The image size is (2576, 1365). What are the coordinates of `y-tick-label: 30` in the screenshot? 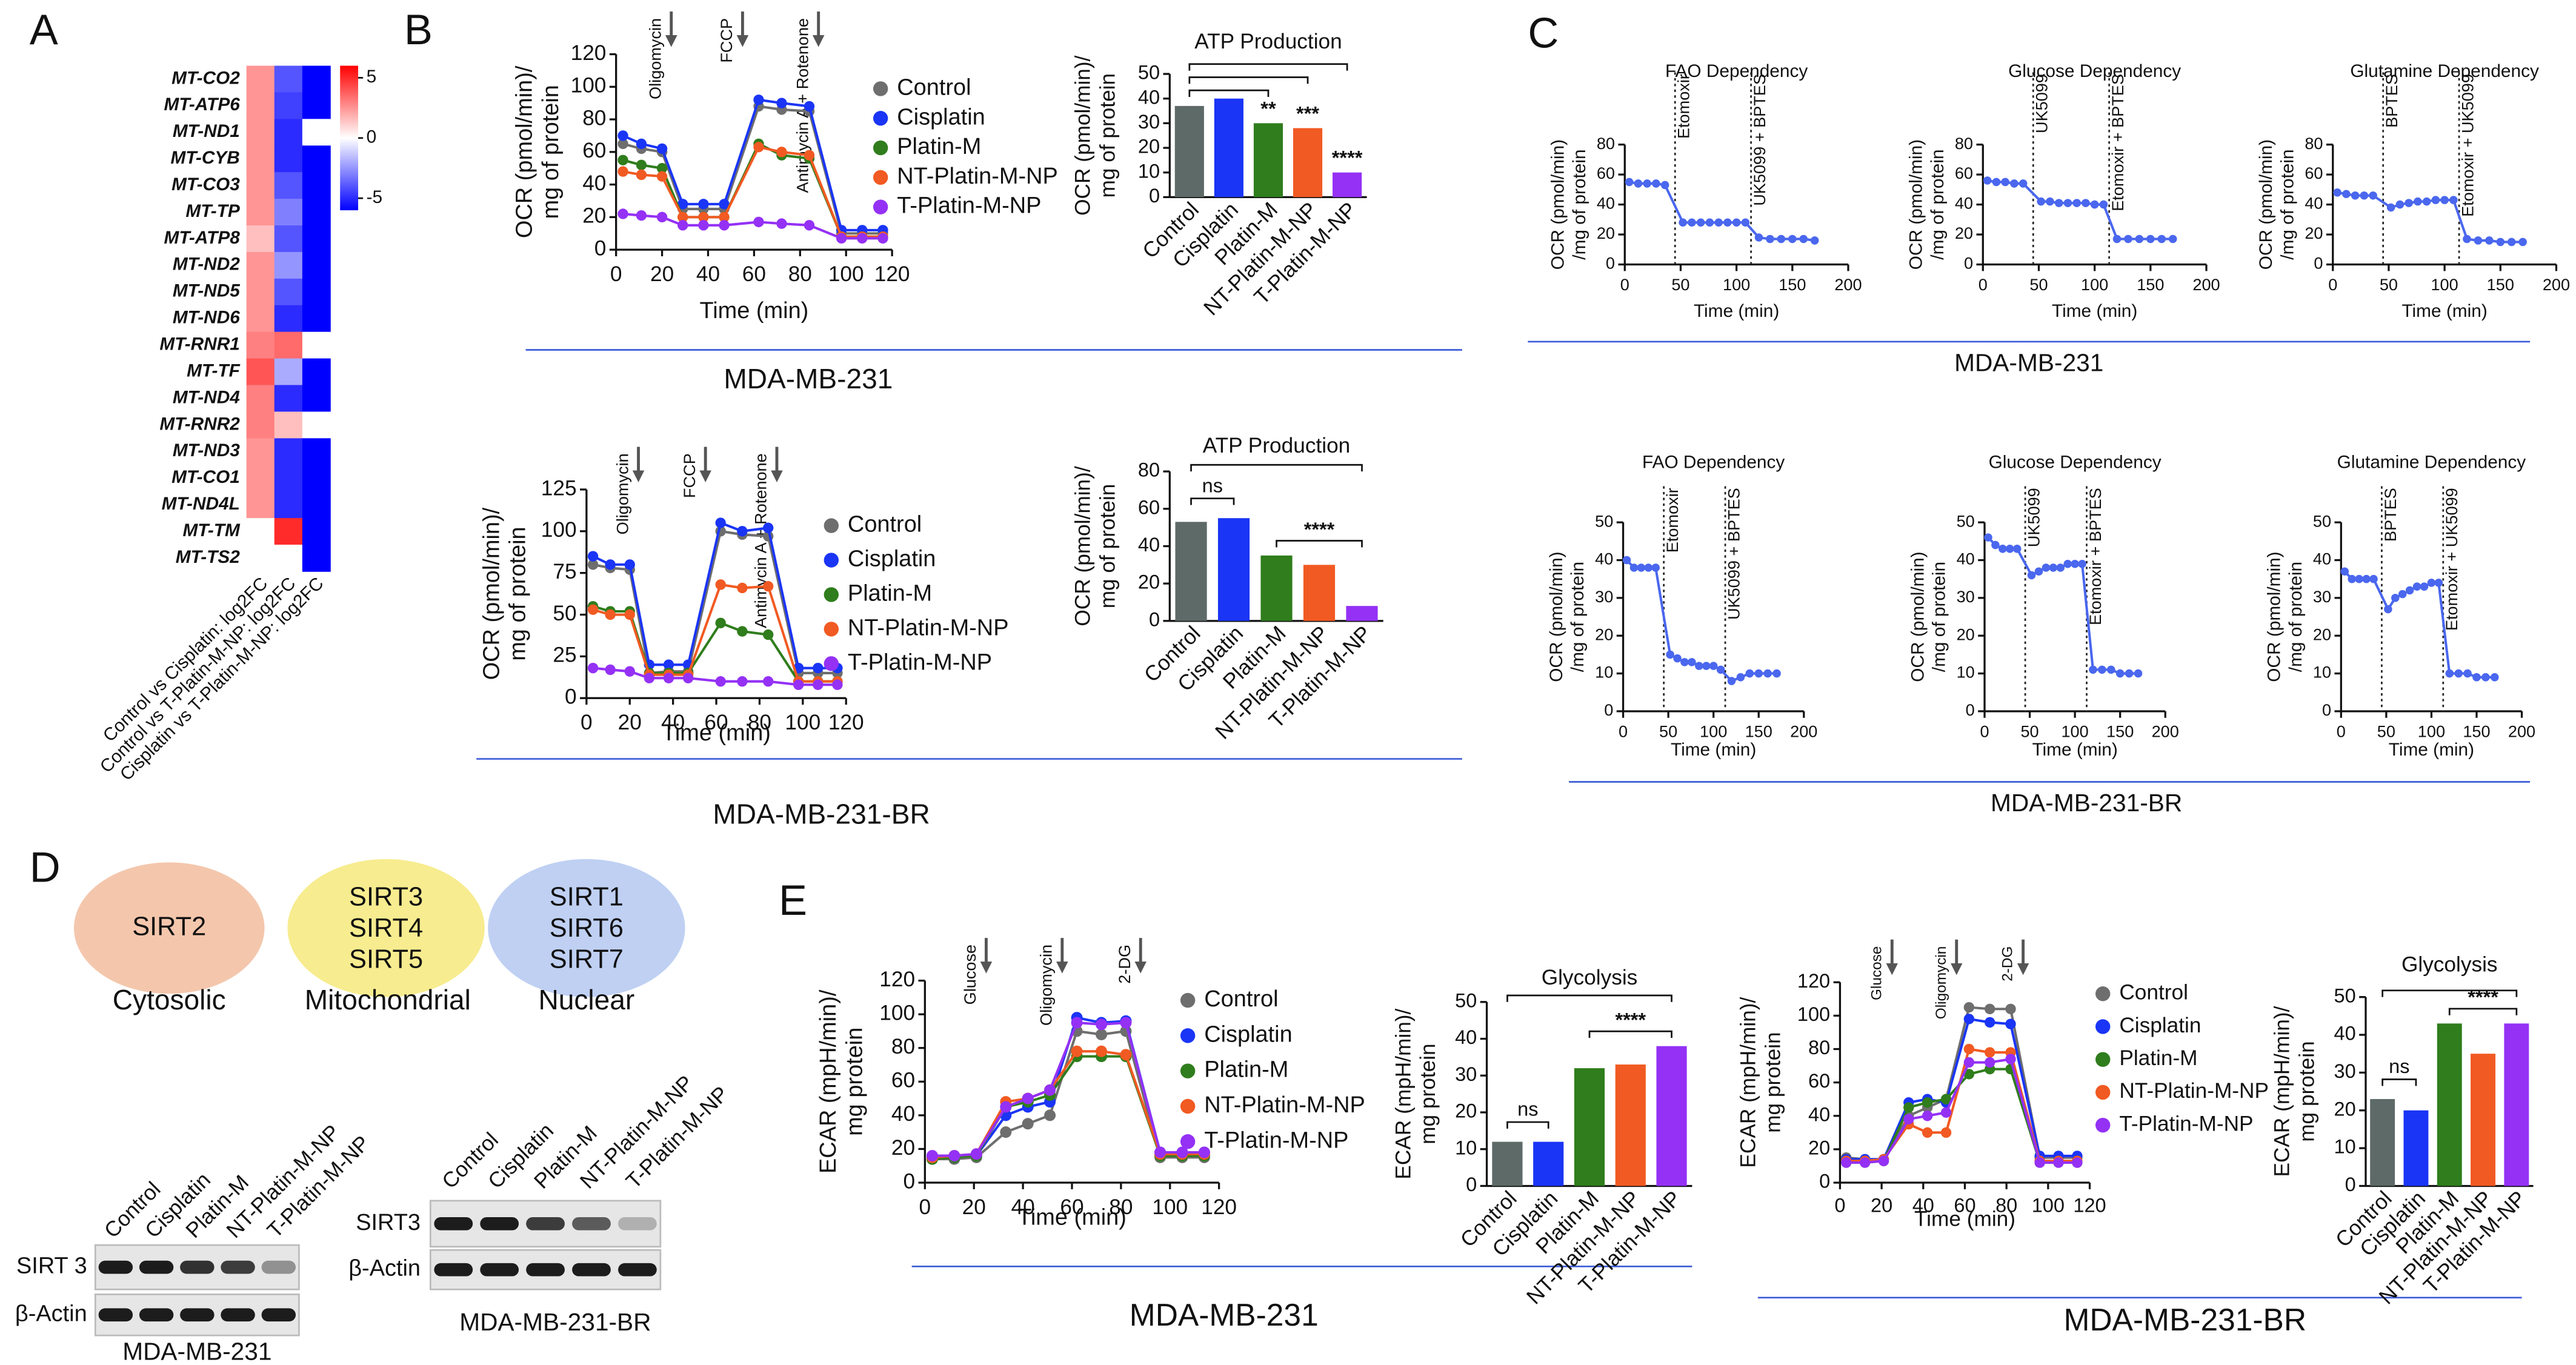 It's located at (2322, 596).